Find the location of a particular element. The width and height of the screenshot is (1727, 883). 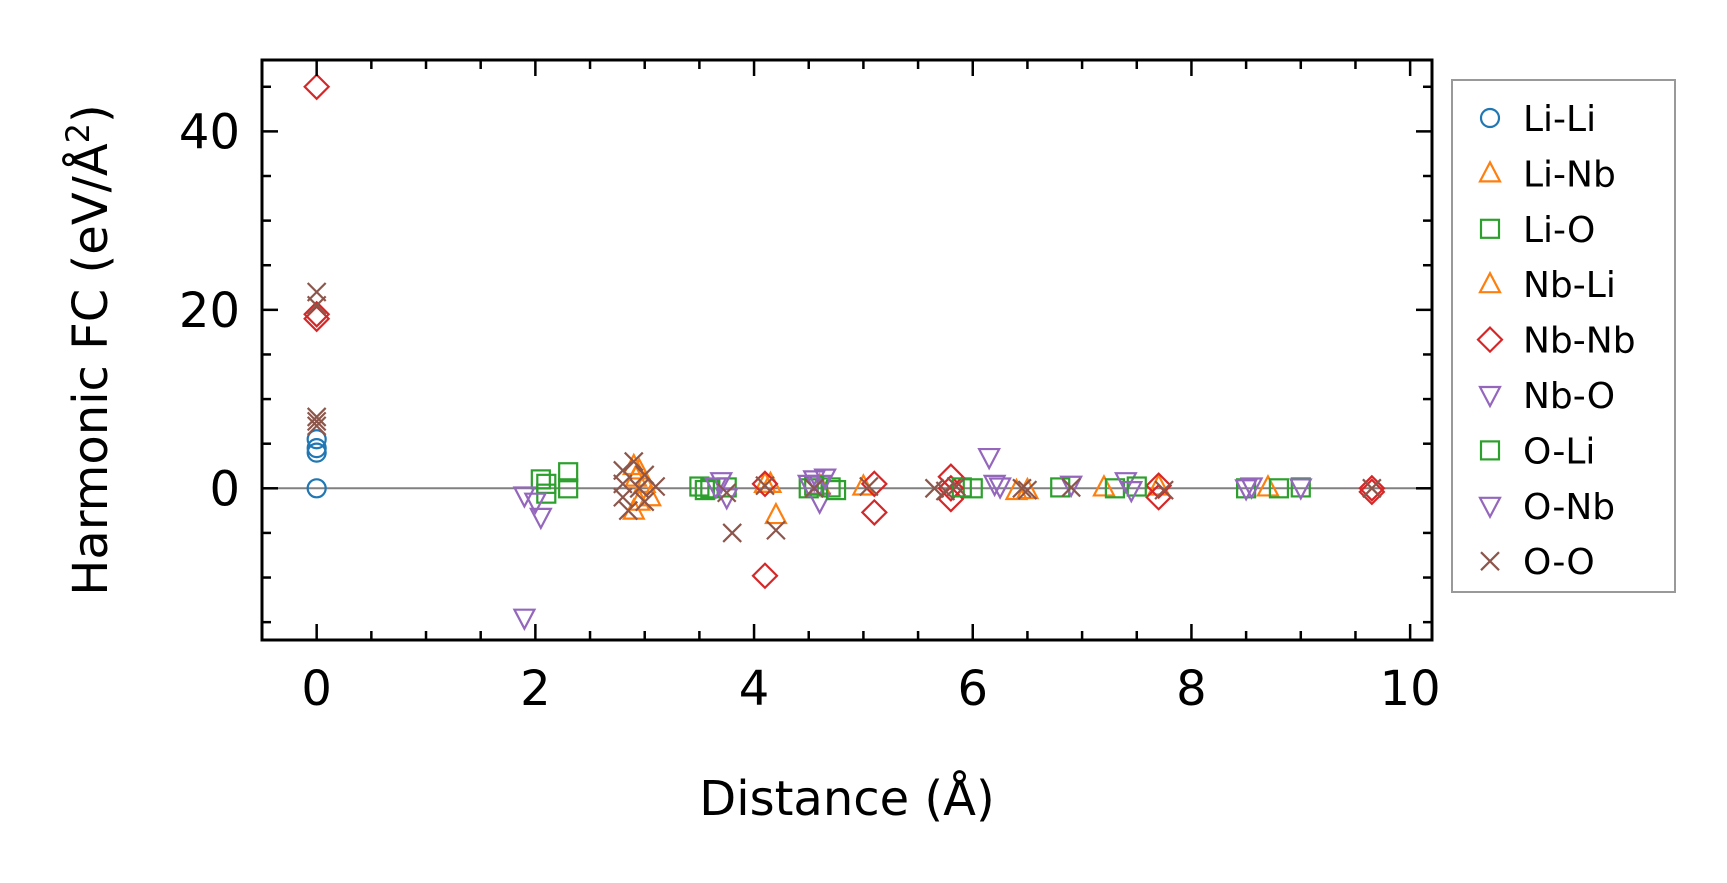

legend-label: O-O is located at coordinates (1559, 562).